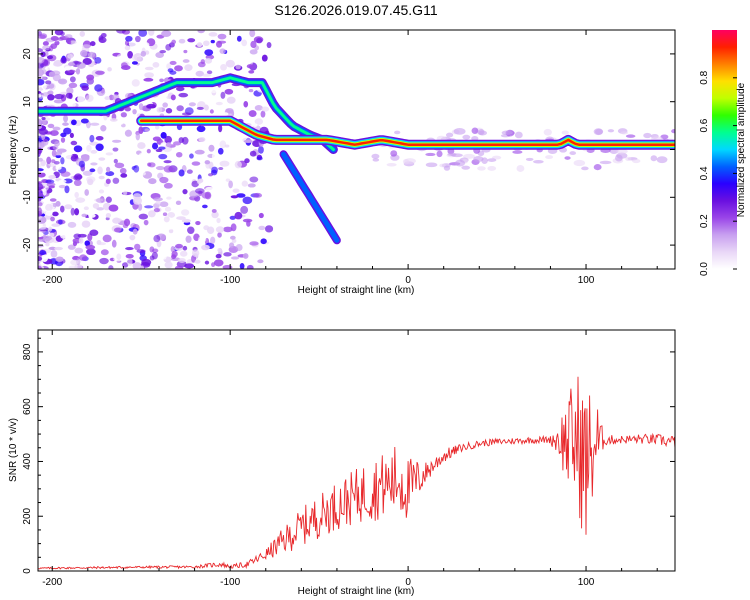 The image size is (750, 600). I want to click on y-tick-label: -10, so click(27, 197).